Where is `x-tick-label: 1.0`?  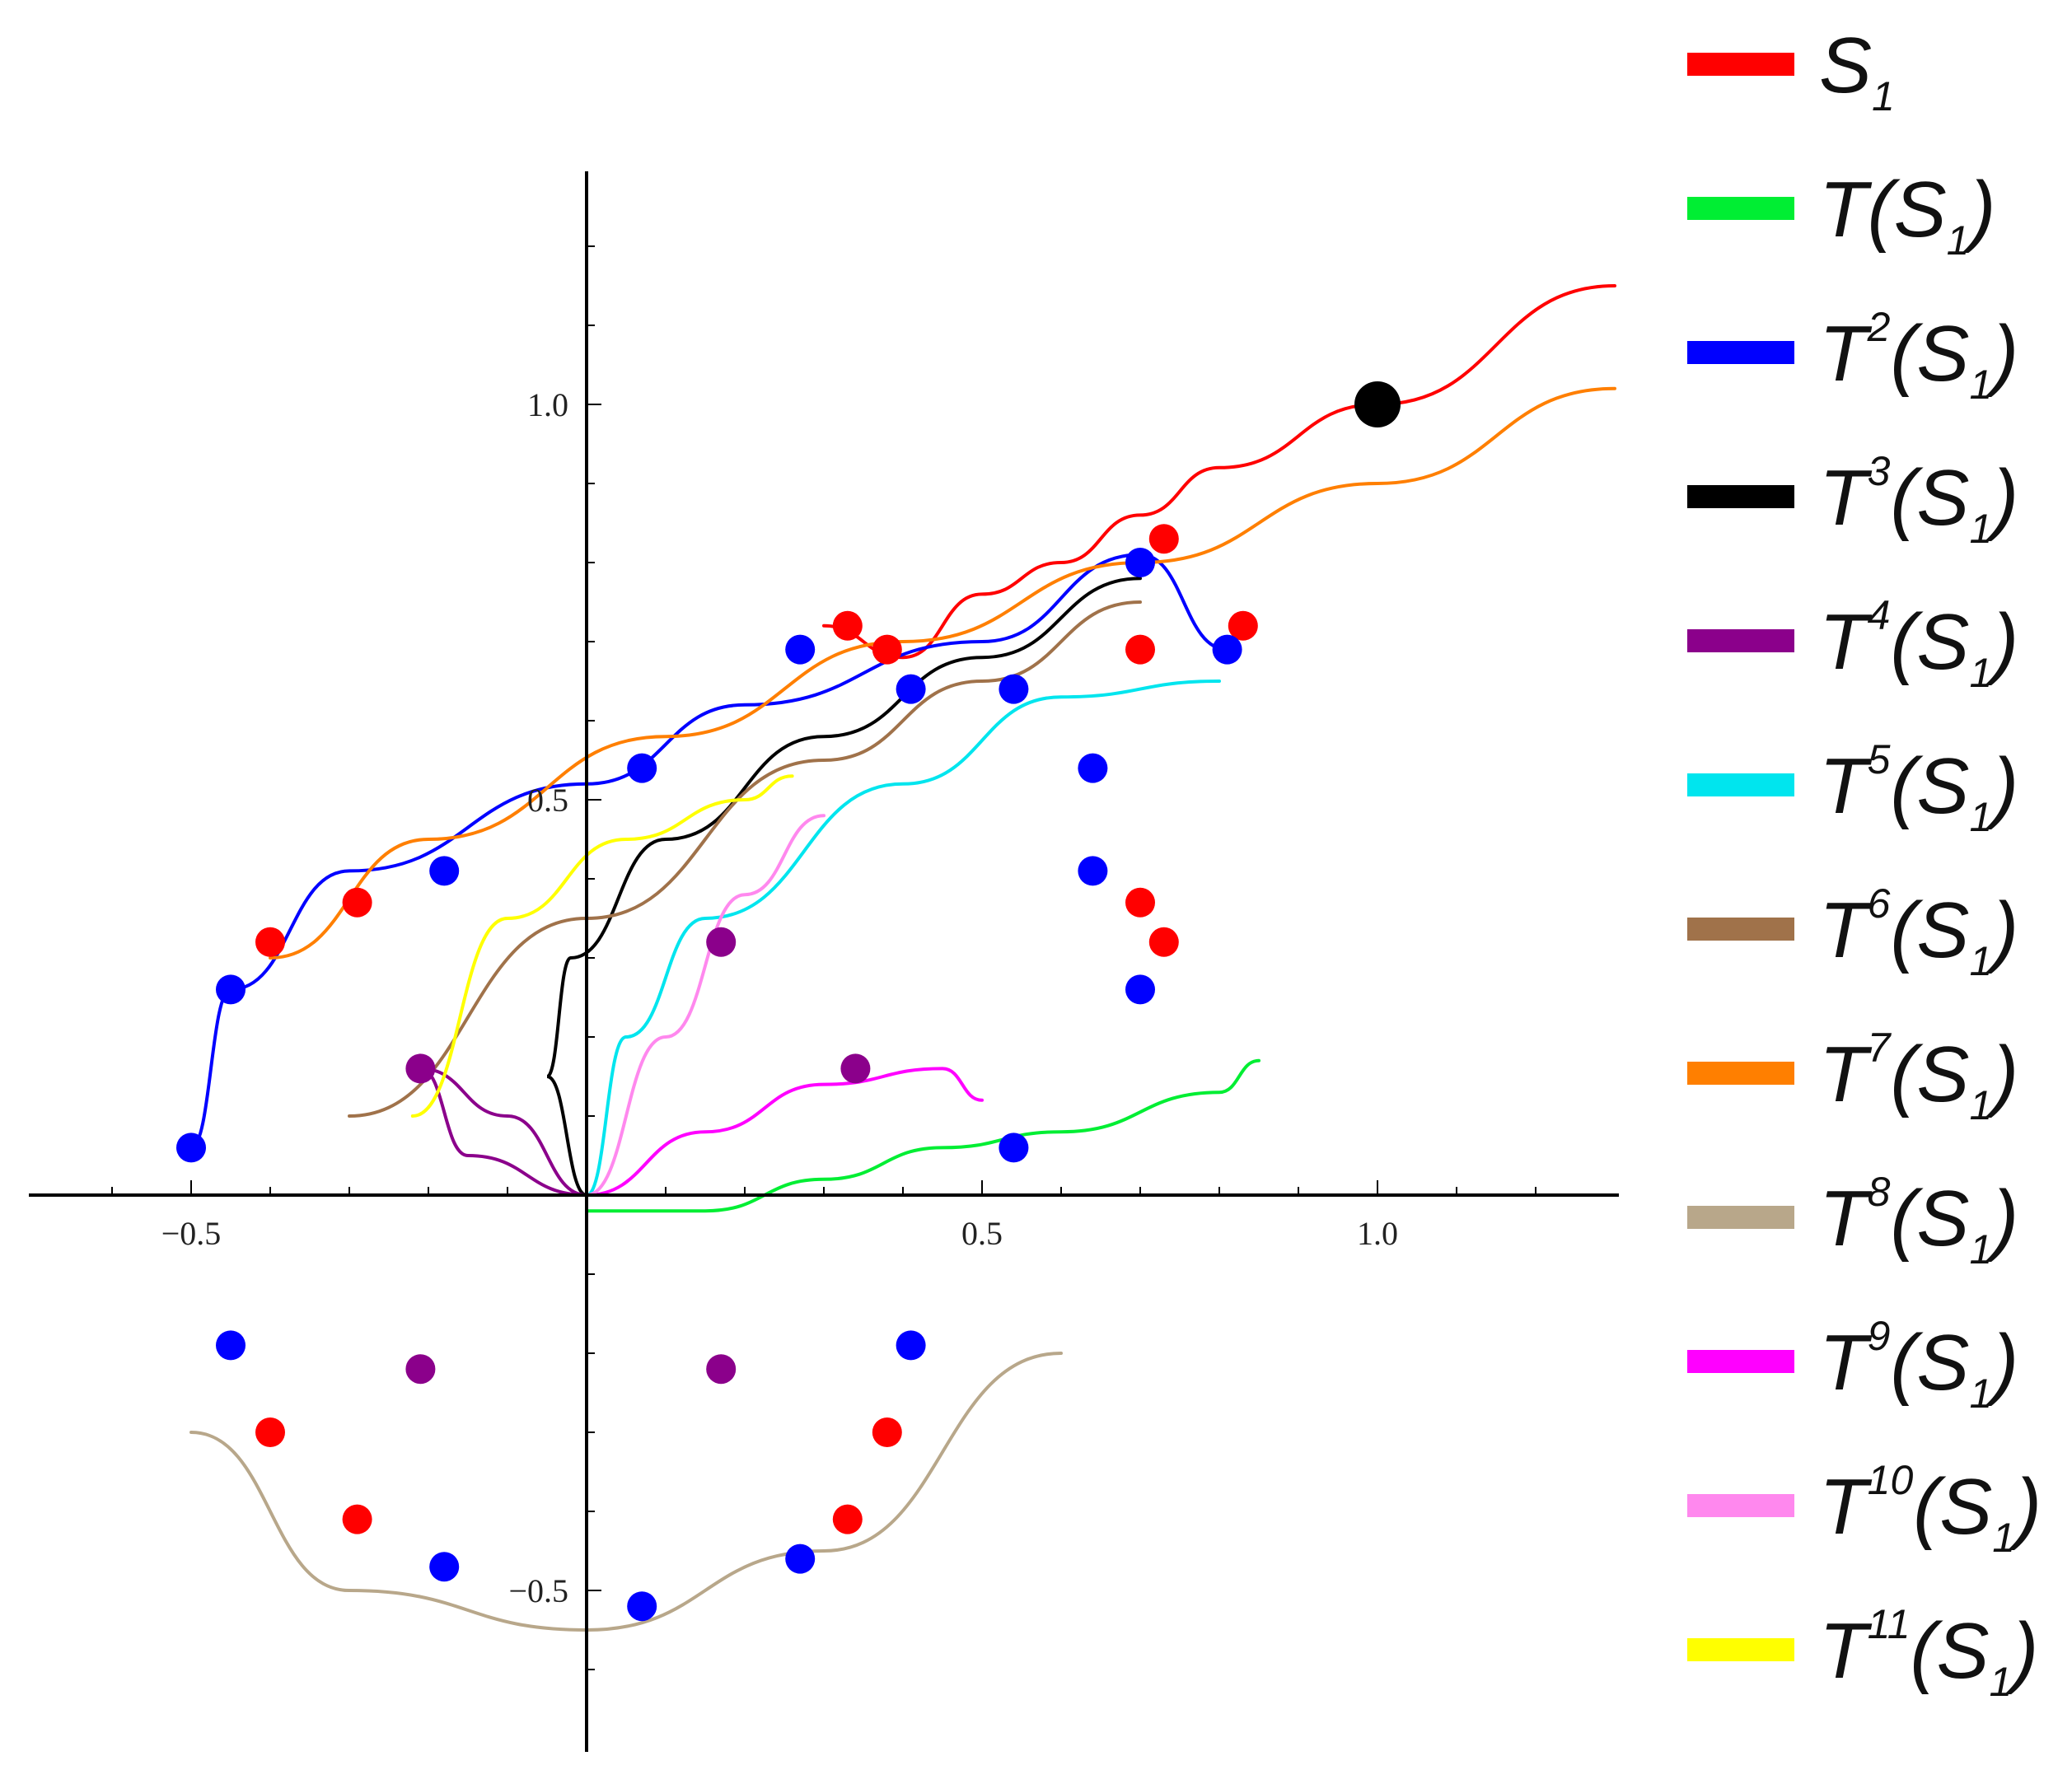
x-tick-label: 1.0 is located at coordinates (1377, 1233).